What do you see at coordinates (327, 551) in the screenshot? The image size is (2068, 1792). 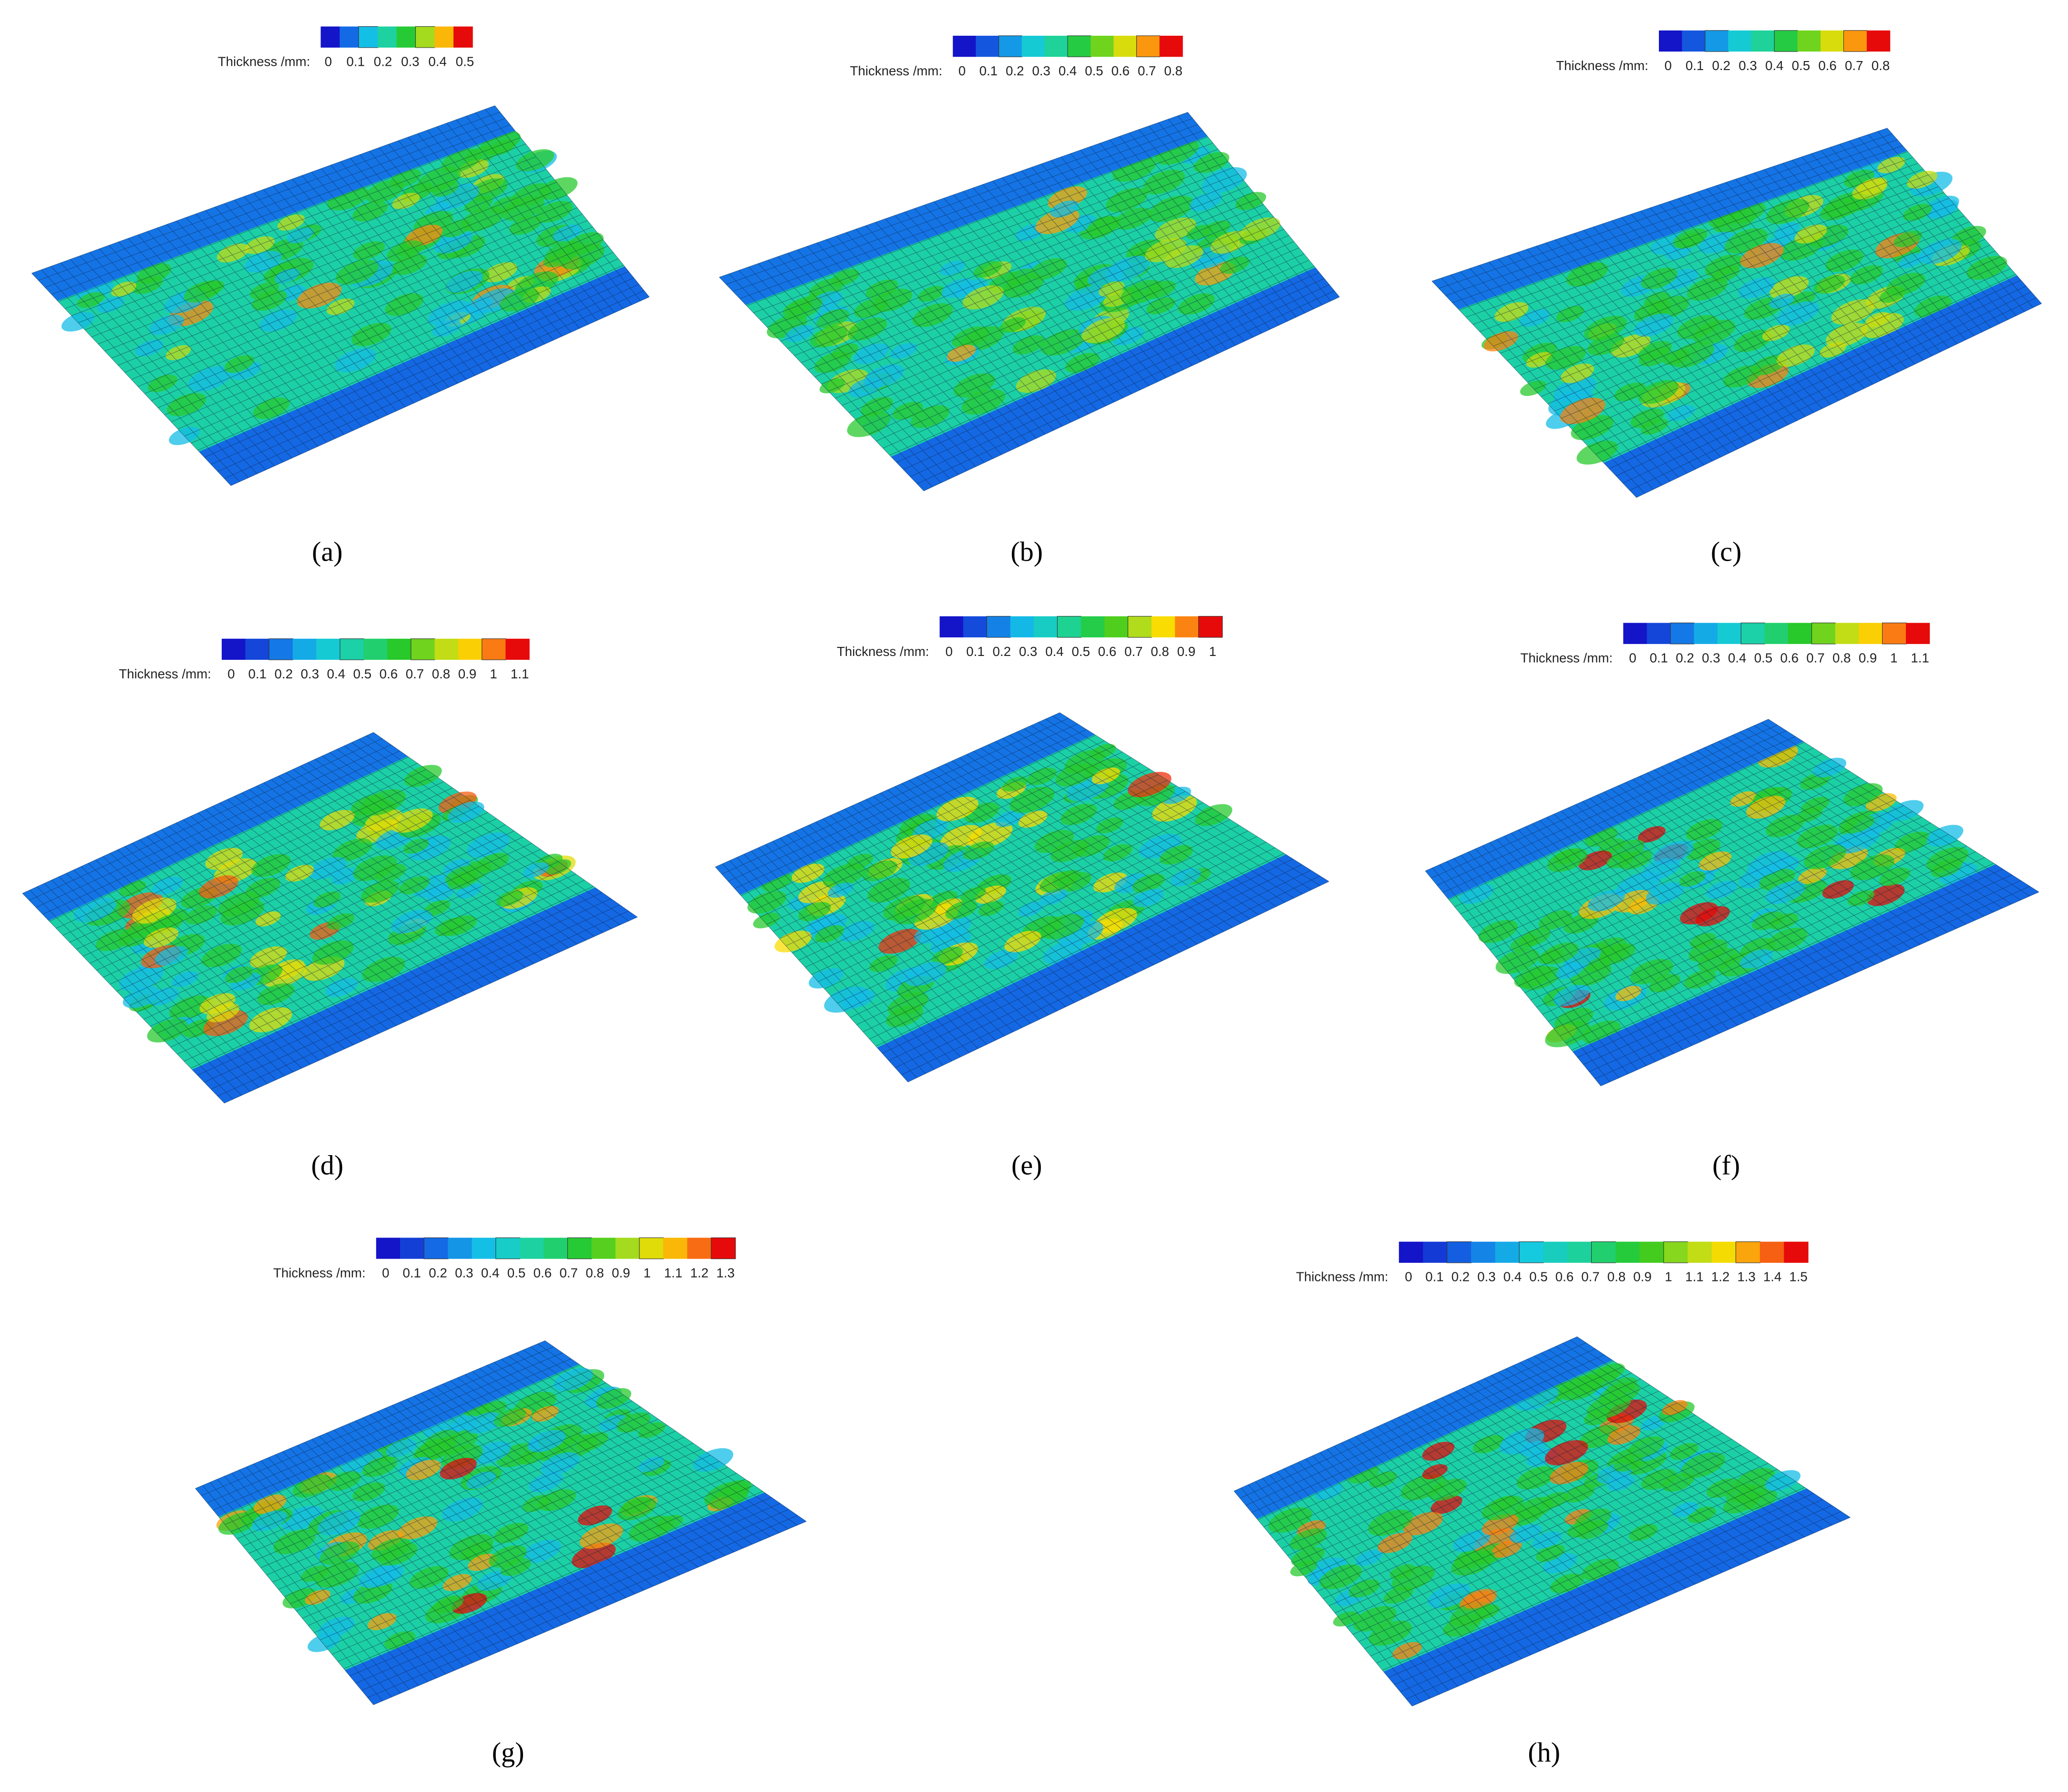 I see `panel-label: (a)` at bounding box center [327, 551].